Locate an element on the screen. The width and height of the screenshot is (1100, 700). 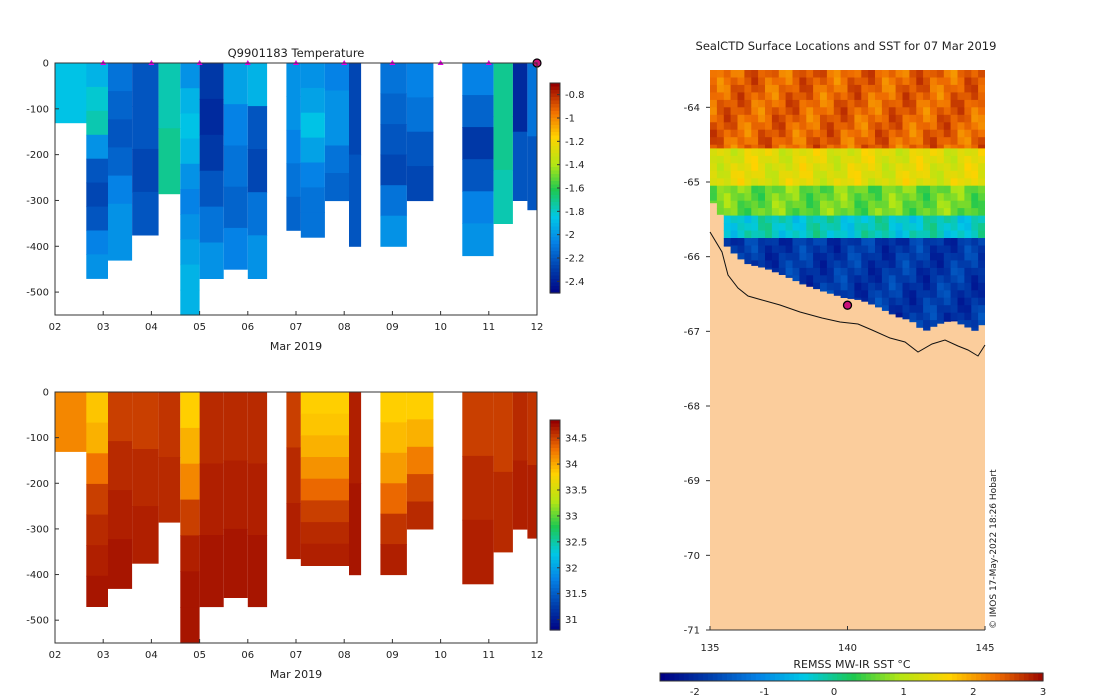
map-x-ticks: 135 140 145 is located at coordinates (847, 640).